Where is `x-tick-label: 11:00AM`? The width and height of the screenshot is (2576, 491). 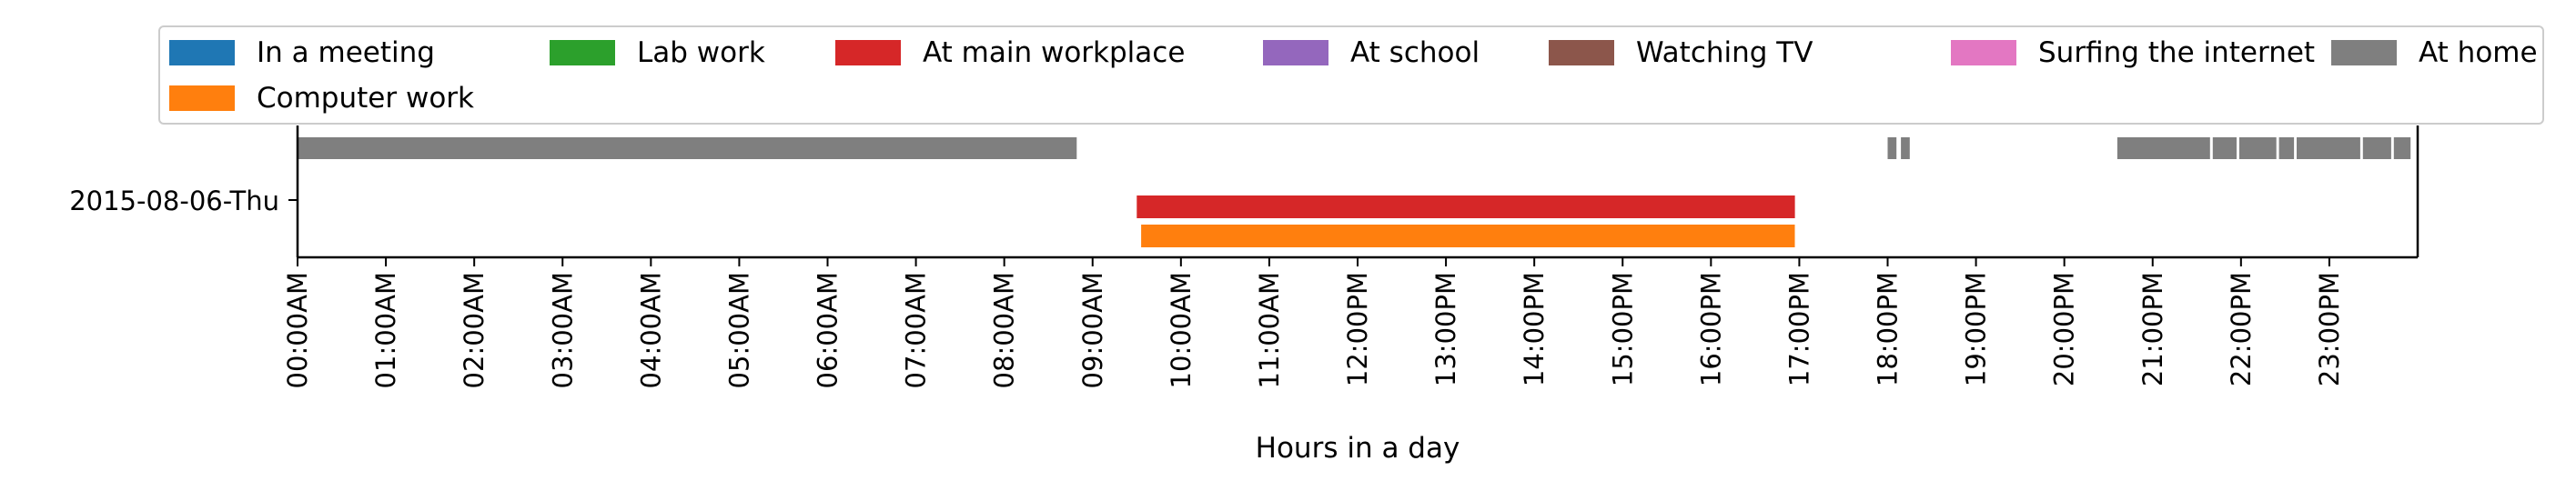
x-tick-label: 11:00AM is located at coordinates (1269, 330).